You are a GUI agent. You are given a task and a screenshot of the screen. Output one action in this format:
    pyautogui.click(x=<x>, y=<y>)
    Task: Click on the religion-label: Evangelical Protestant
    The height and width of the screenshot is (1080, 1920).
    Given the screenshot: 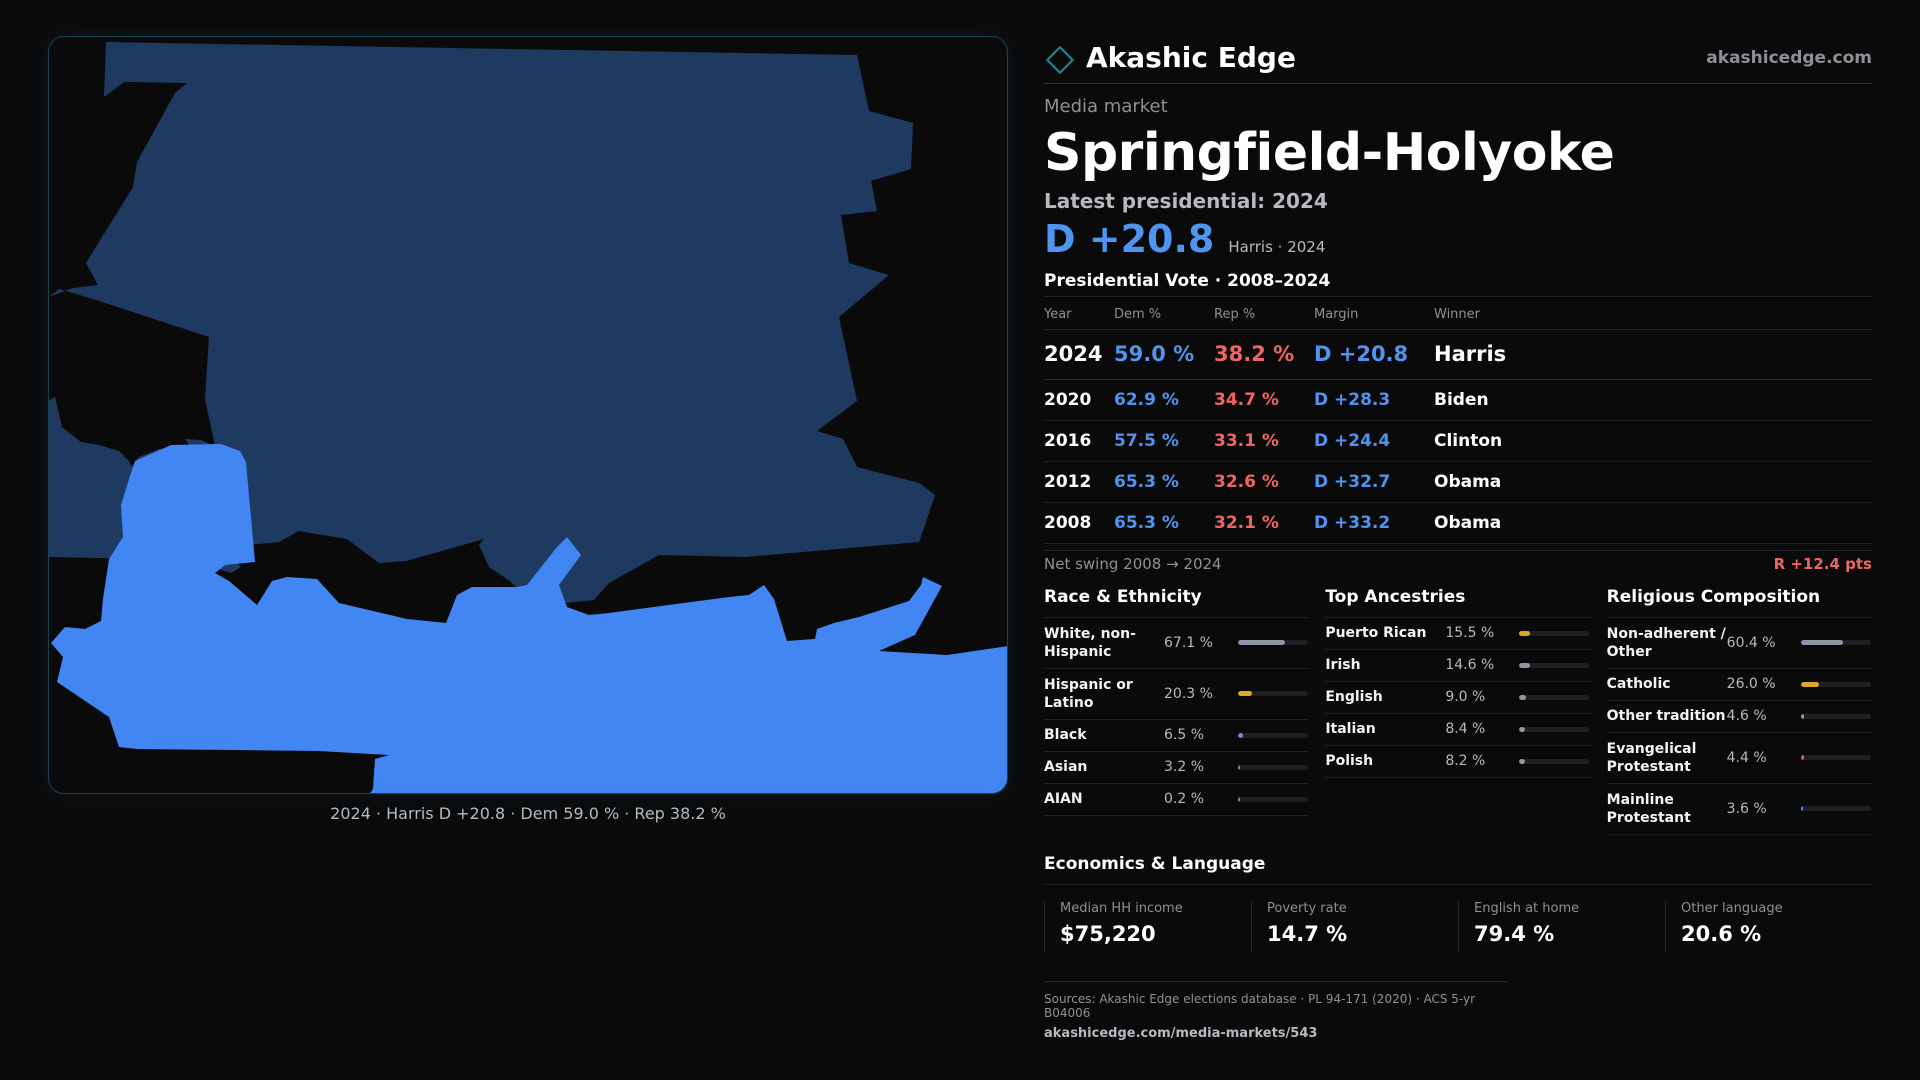 What is the action you would take?
    pyautogui.click(x=1651, y=757)
    